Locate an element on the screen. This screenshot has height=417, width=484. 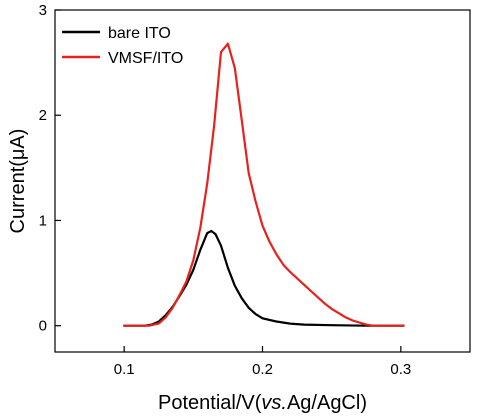
y-tick-label: 2 is located at coordinates (43, 115).